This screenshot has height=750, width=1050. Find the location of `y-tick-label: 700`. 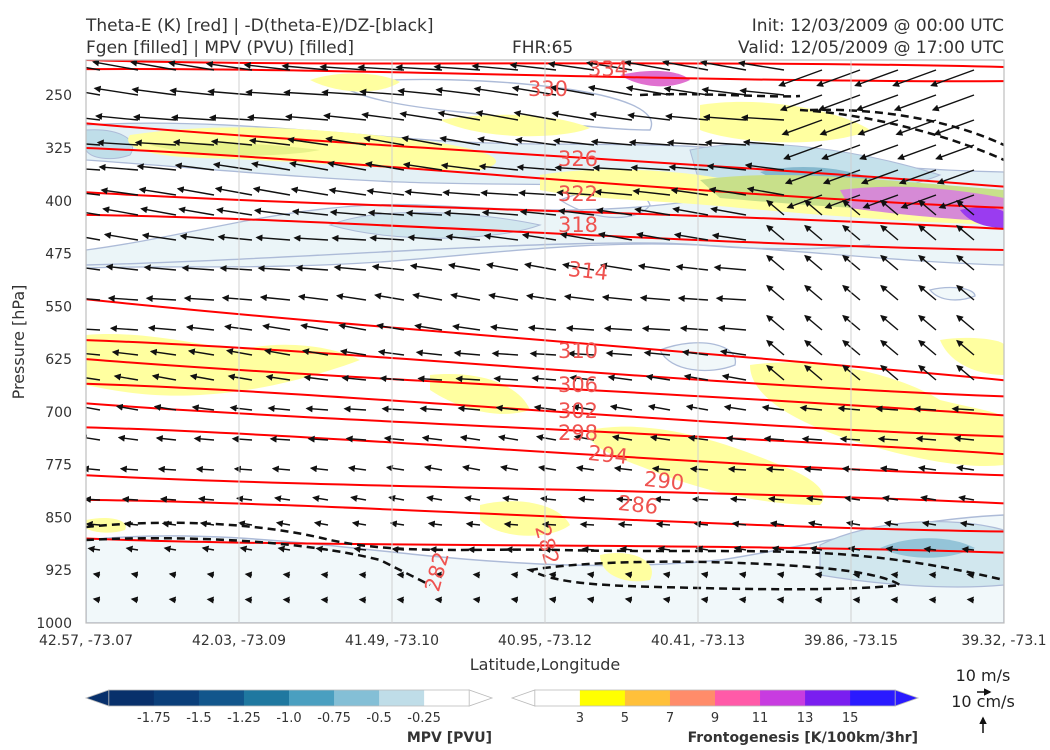

y-tick-label: 700 is located at coordinates (58, 413).